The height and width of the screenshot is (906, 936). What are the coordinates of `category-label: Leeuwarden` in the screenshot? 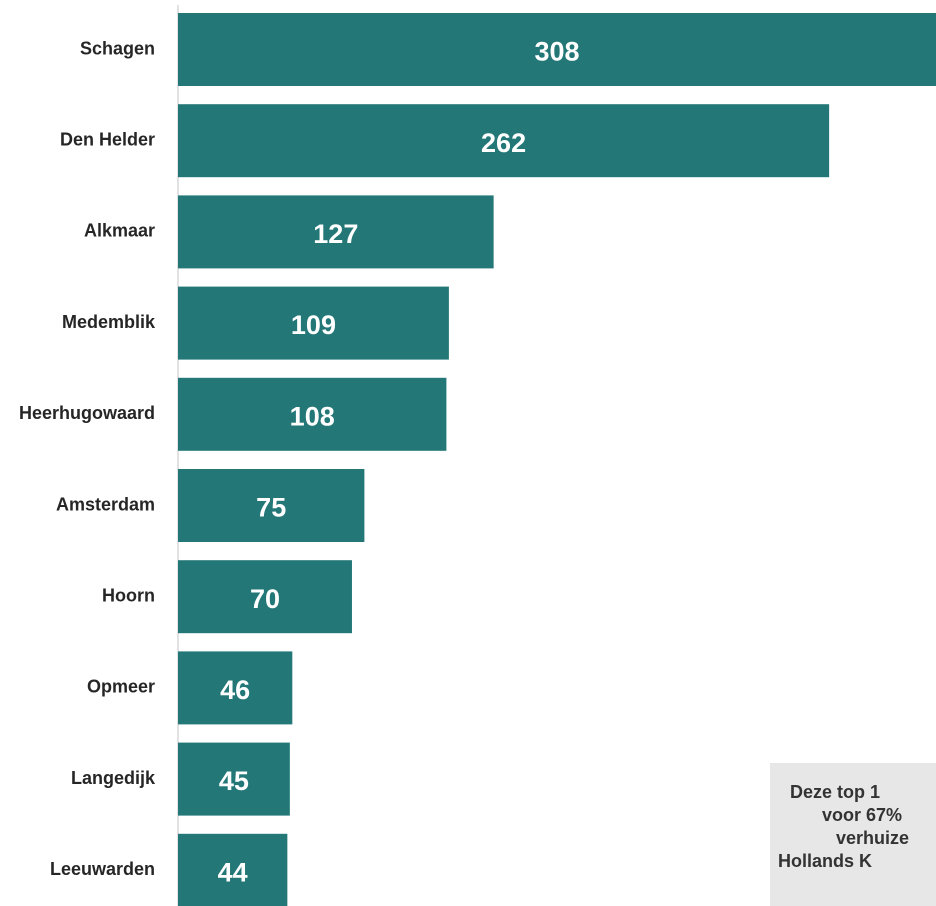 It's located at (102, 869).